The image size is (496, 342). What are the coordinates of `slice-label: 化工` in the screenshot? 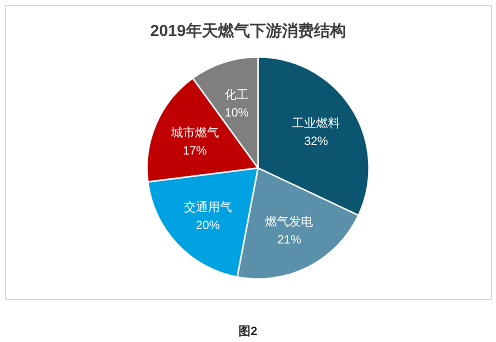 It's located at (236, 95).